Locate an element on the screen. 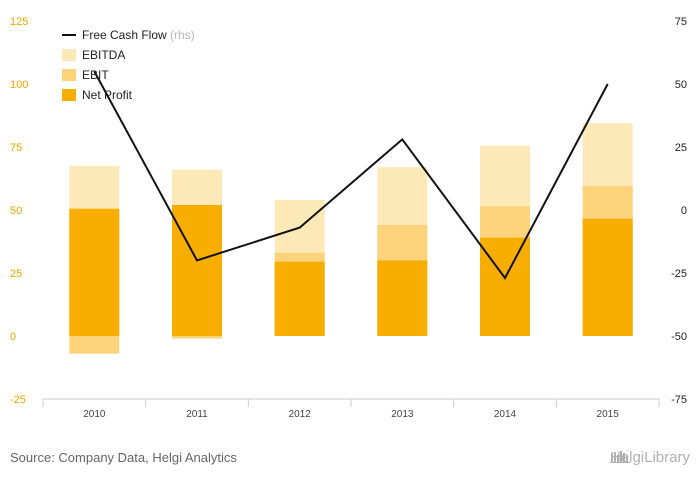 This screenshot has width=700, height=483. brand-logo: HelgiLibrary is located at coordinates (649, 457).